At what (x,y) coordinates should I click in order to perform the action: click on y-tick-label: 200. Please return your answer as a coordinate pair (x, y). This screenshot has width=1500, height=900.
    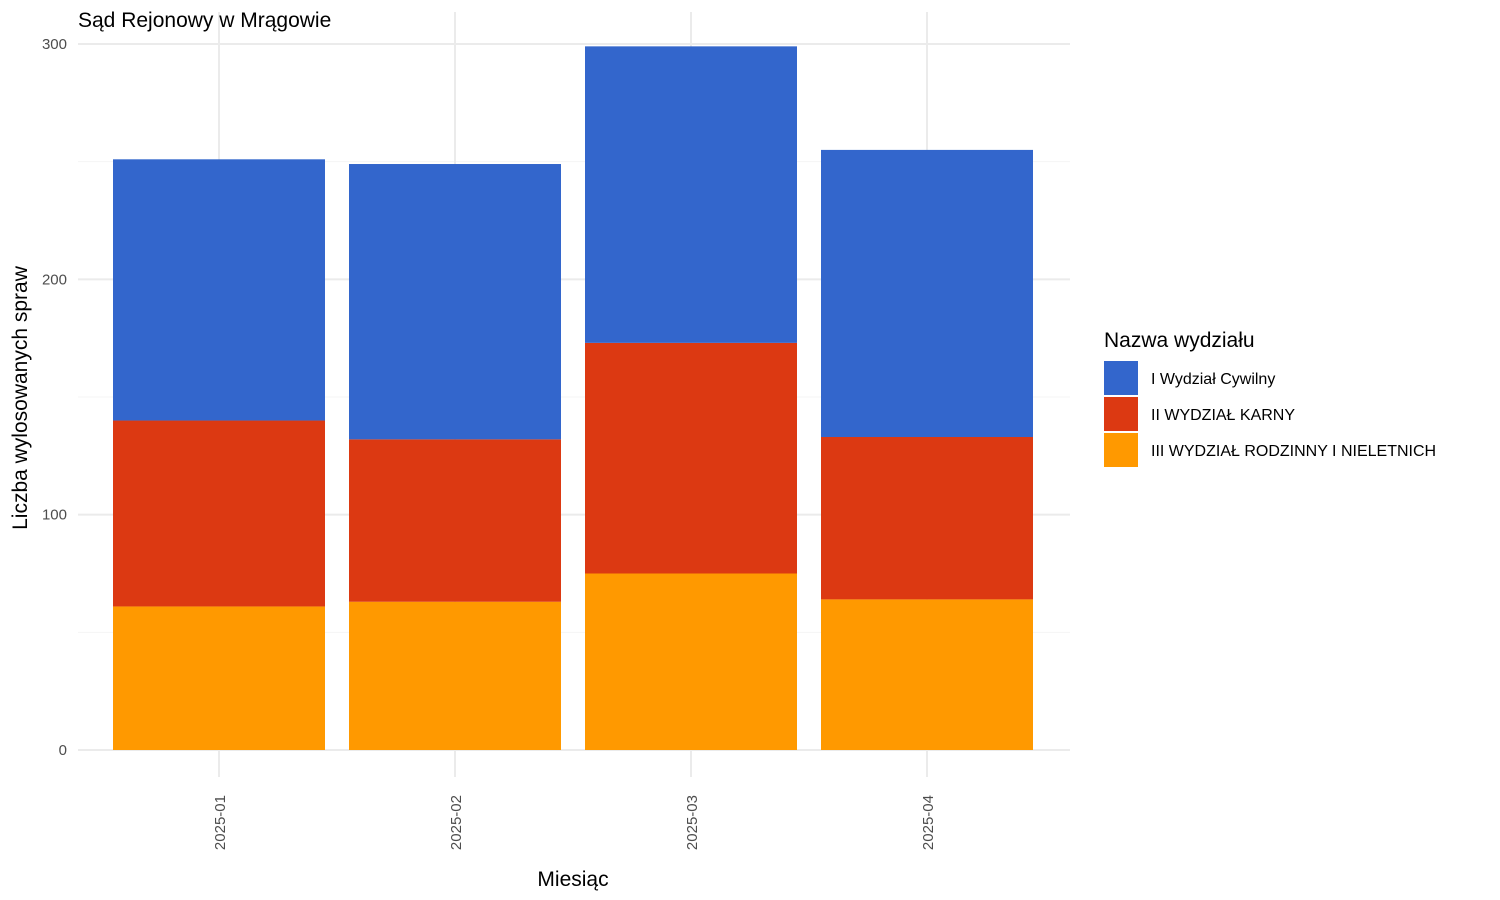
    Looking at the image, I should click on (54, 279).